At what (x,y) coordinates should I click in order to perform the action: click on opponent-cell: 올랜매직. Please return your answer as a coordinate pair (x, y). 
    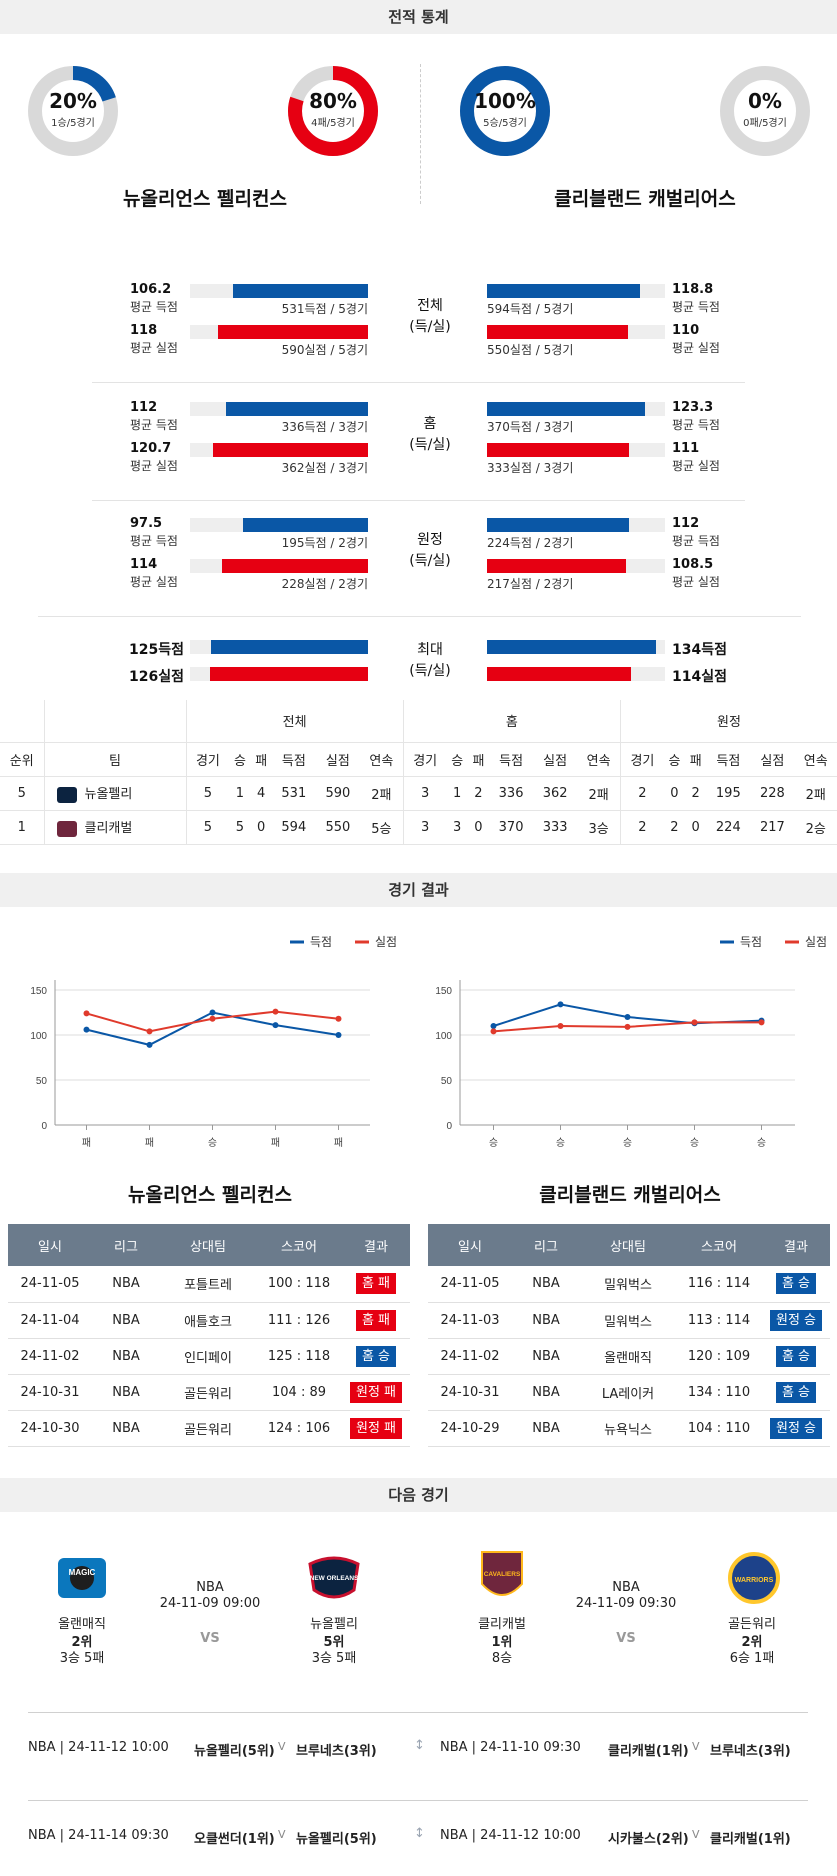
    Looking at the image, I should click on (628, 1356).